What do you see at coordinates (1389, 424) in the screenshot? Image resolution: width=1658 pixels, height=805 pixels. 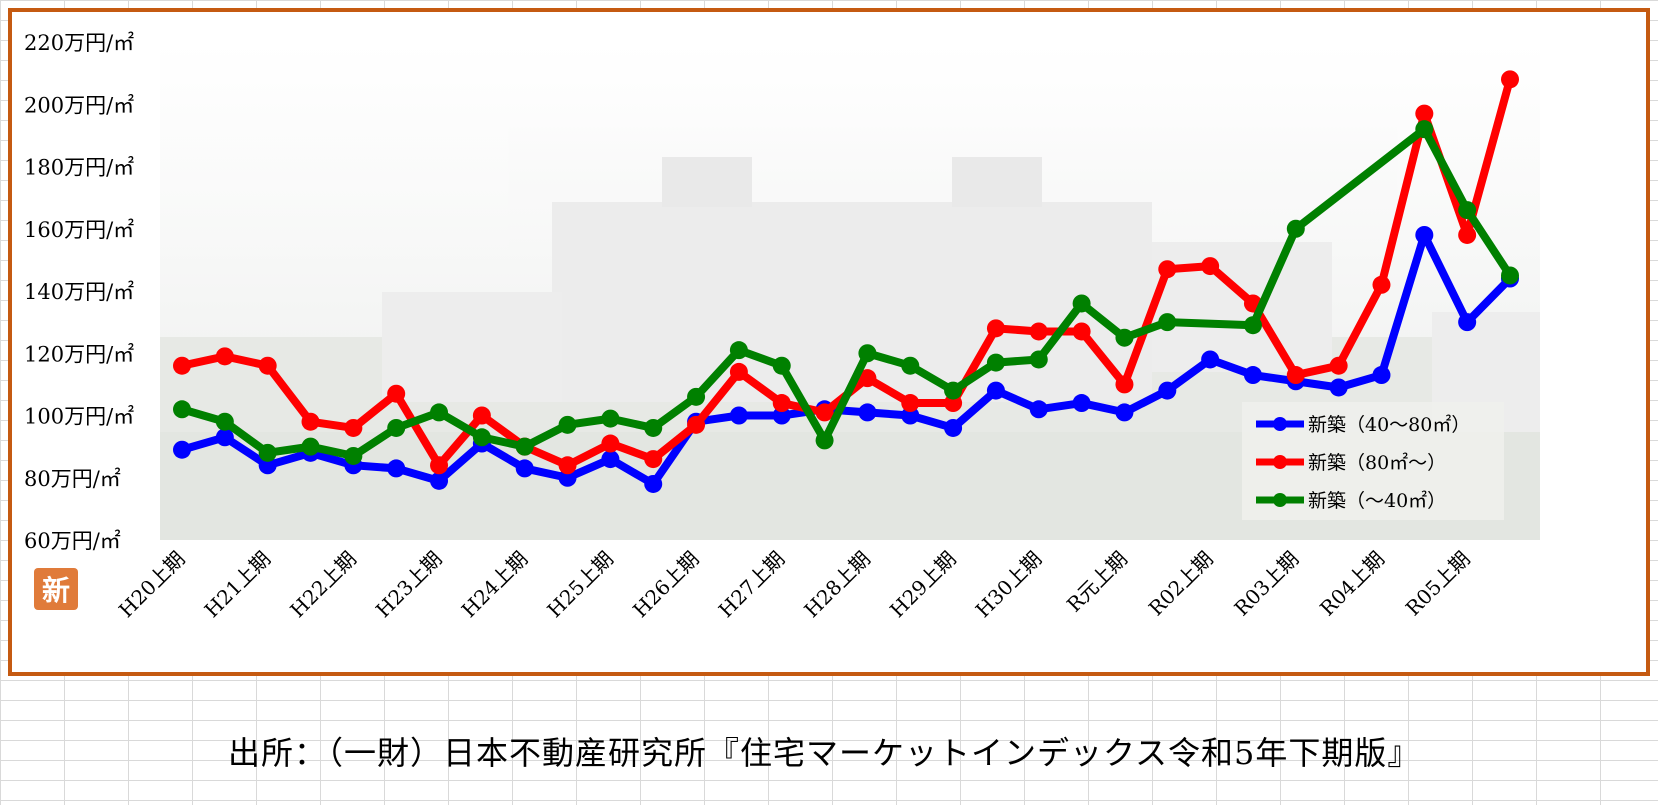 I see `legend-label: 新築（40～80㎡）` at bounding box center [1389, 424].